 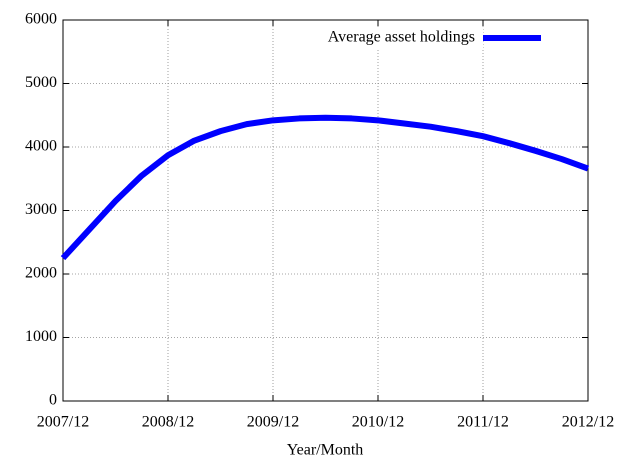 What do you see at coordinates (41, 273) in the screenshot?
I see `y-tick-label: 2000` at bounding box center [41, 273].